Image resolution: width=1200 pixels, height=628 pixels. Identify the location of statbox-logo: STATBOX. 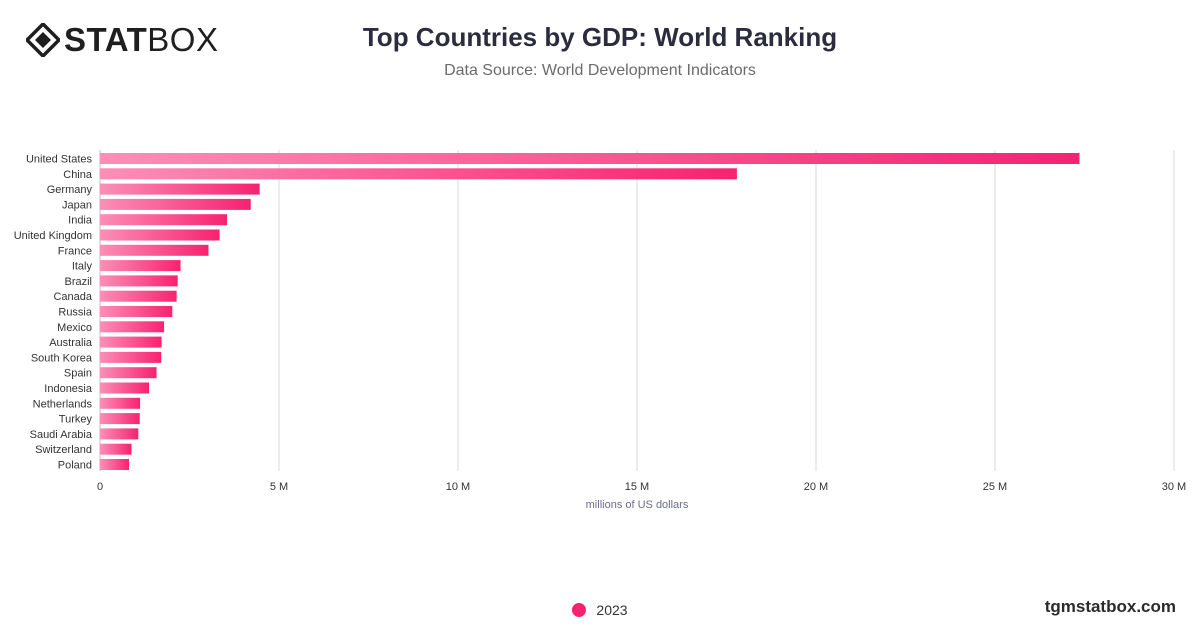
(122, 40).